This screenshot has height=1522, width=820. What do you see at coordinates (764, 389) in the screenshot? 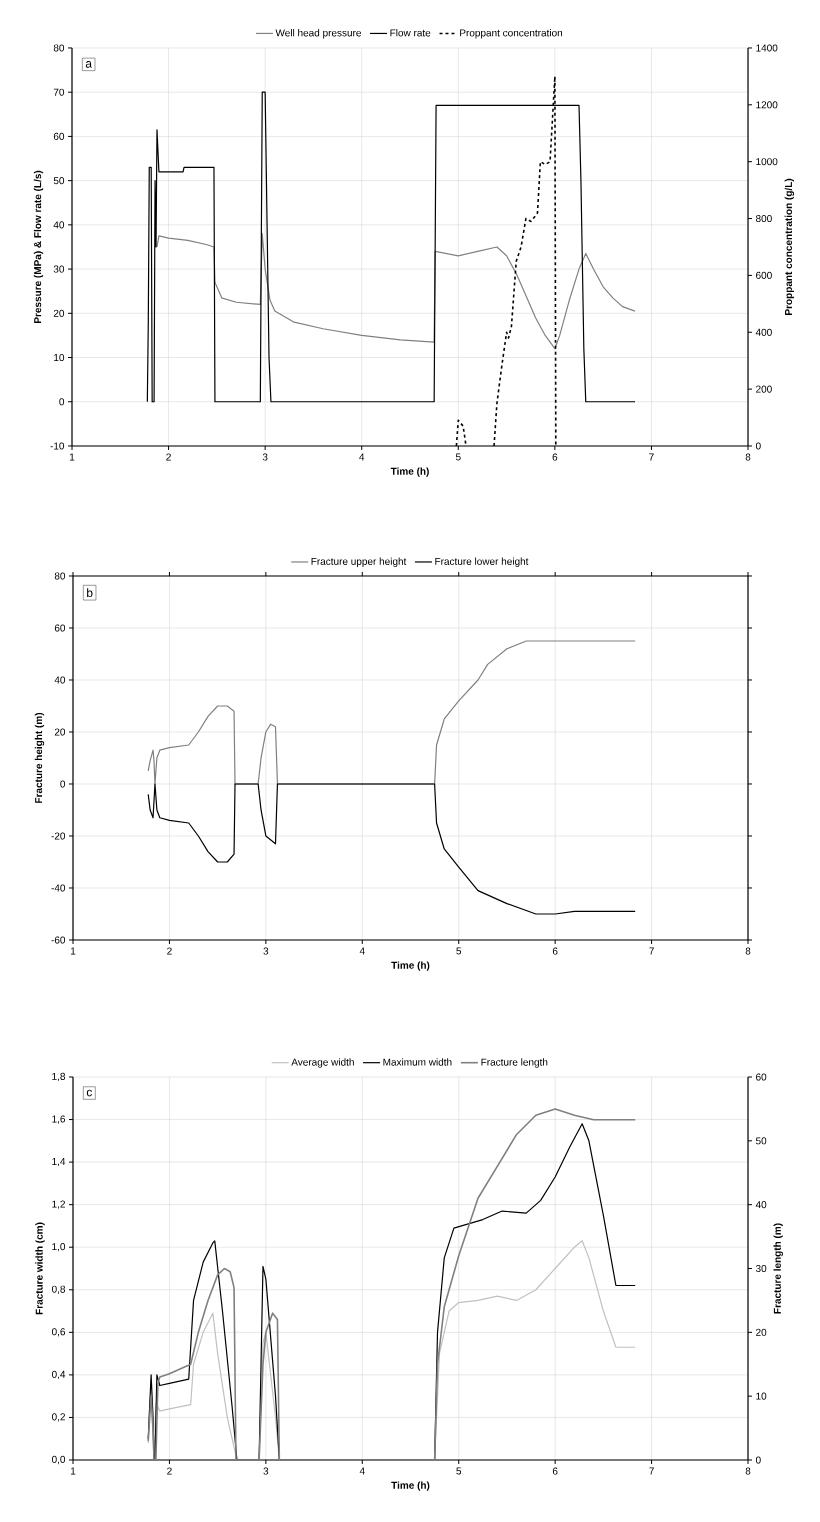
I see `y2-tick-label: 200` at bounding box center [764, 389].